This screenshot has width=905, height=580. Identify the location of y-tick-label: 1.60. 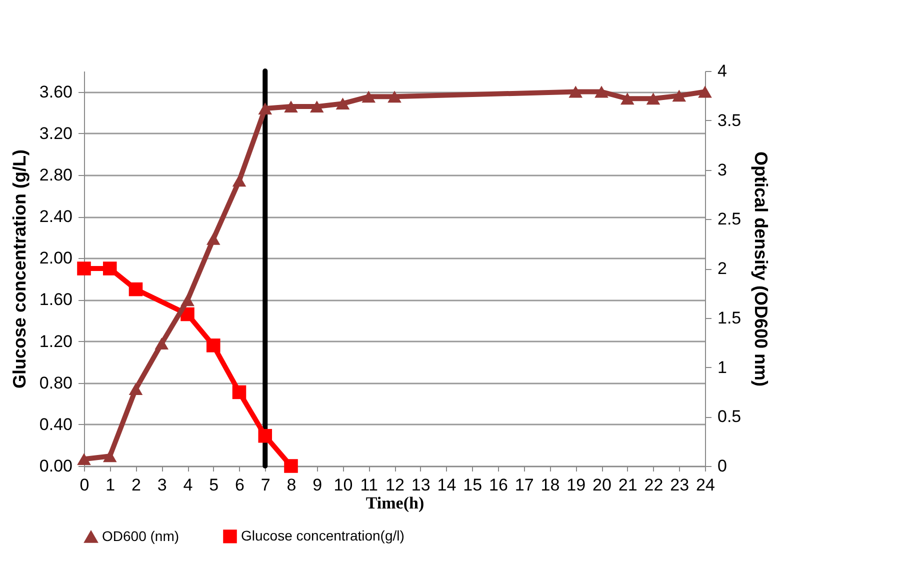
(55, 300).